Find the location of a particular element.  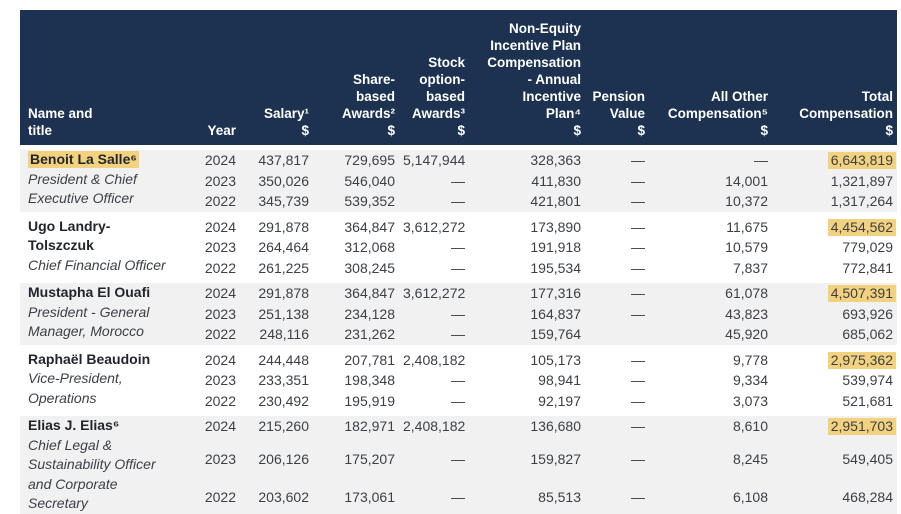

other-cell: 14,001 is located at coordinates (746, 180).